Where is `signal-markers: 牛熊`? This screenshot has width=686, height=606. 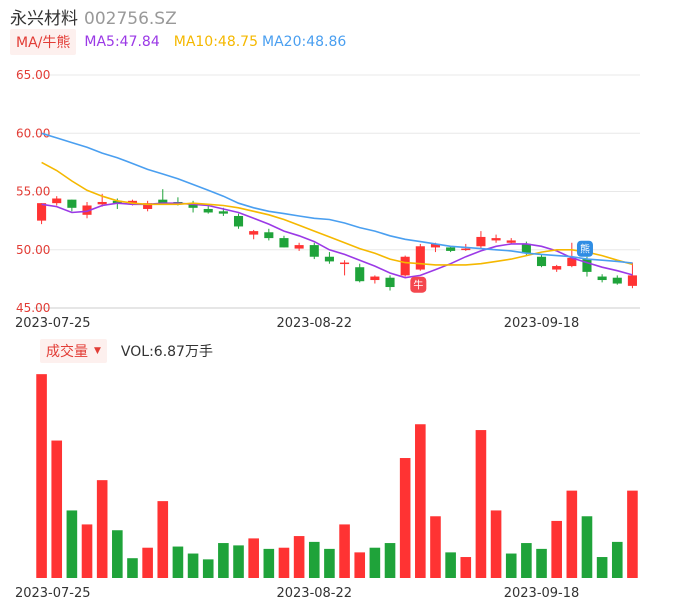
signal-markers: 牛熊 is located at coordinates (501, 266).